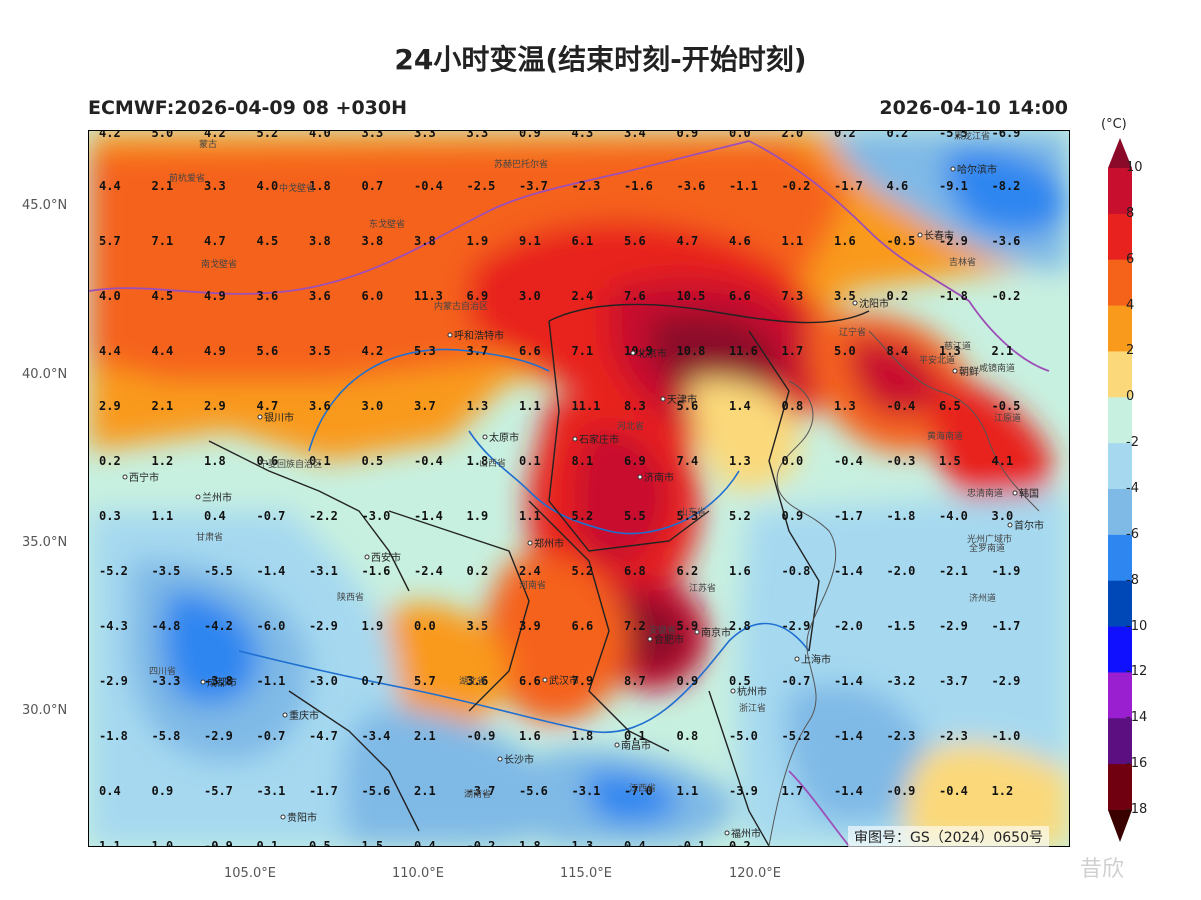  What do you see at coordinates (583, 461) in the screenshot?
I see `grid-value: 8.1` at bounding box center [583, 461].